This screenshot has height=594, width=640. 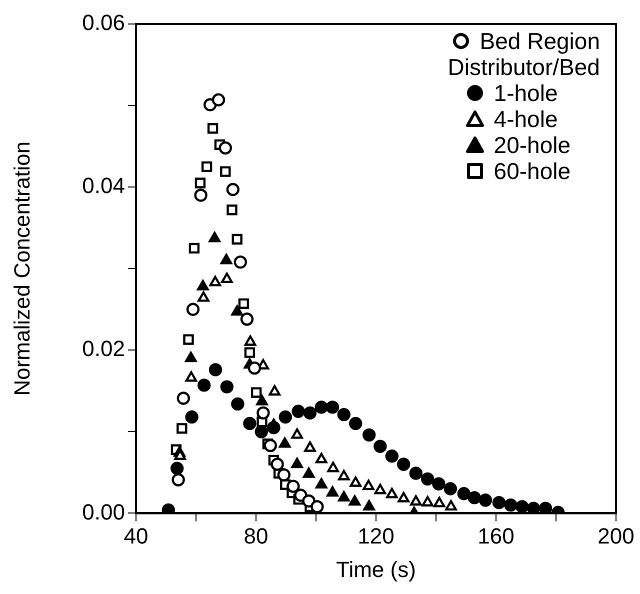 What do you see at coordinates (103, 511) in the screenshot?
I see `y-tick-label: 0.00` at bounding box center [103, 511].